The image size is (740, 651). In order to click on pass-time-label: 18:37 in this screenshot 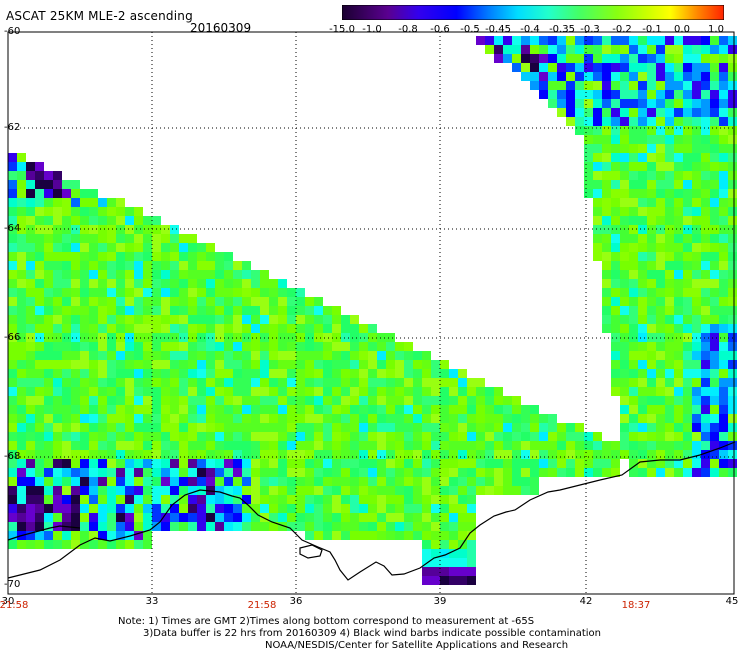, I will do `click(636, 605)`.